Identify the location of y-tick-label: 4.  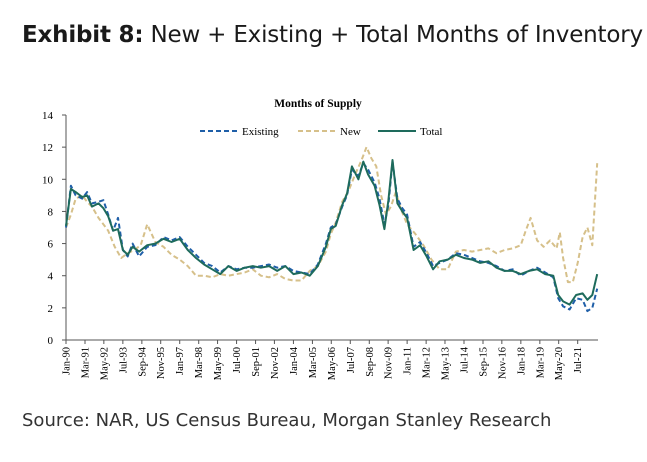
(51, 277).